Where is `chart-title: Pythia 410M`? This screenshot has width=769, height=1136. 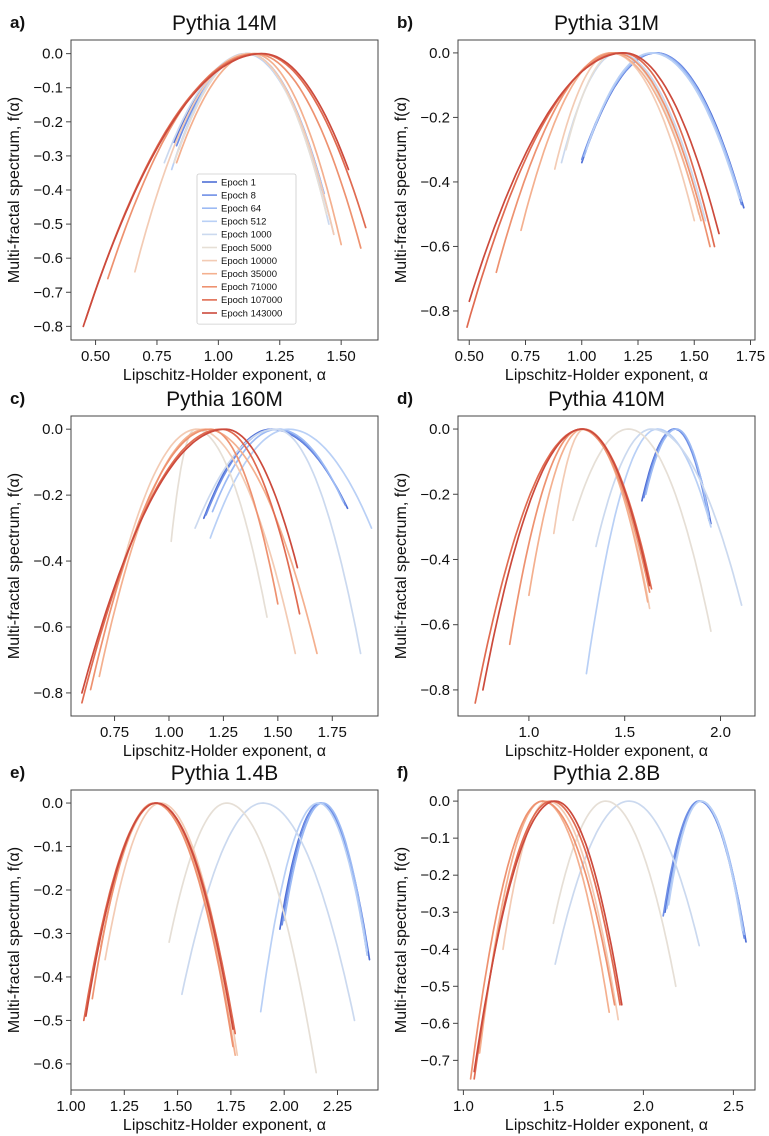 chart-title: Pythia 410M is located at coordinates (606, 399).